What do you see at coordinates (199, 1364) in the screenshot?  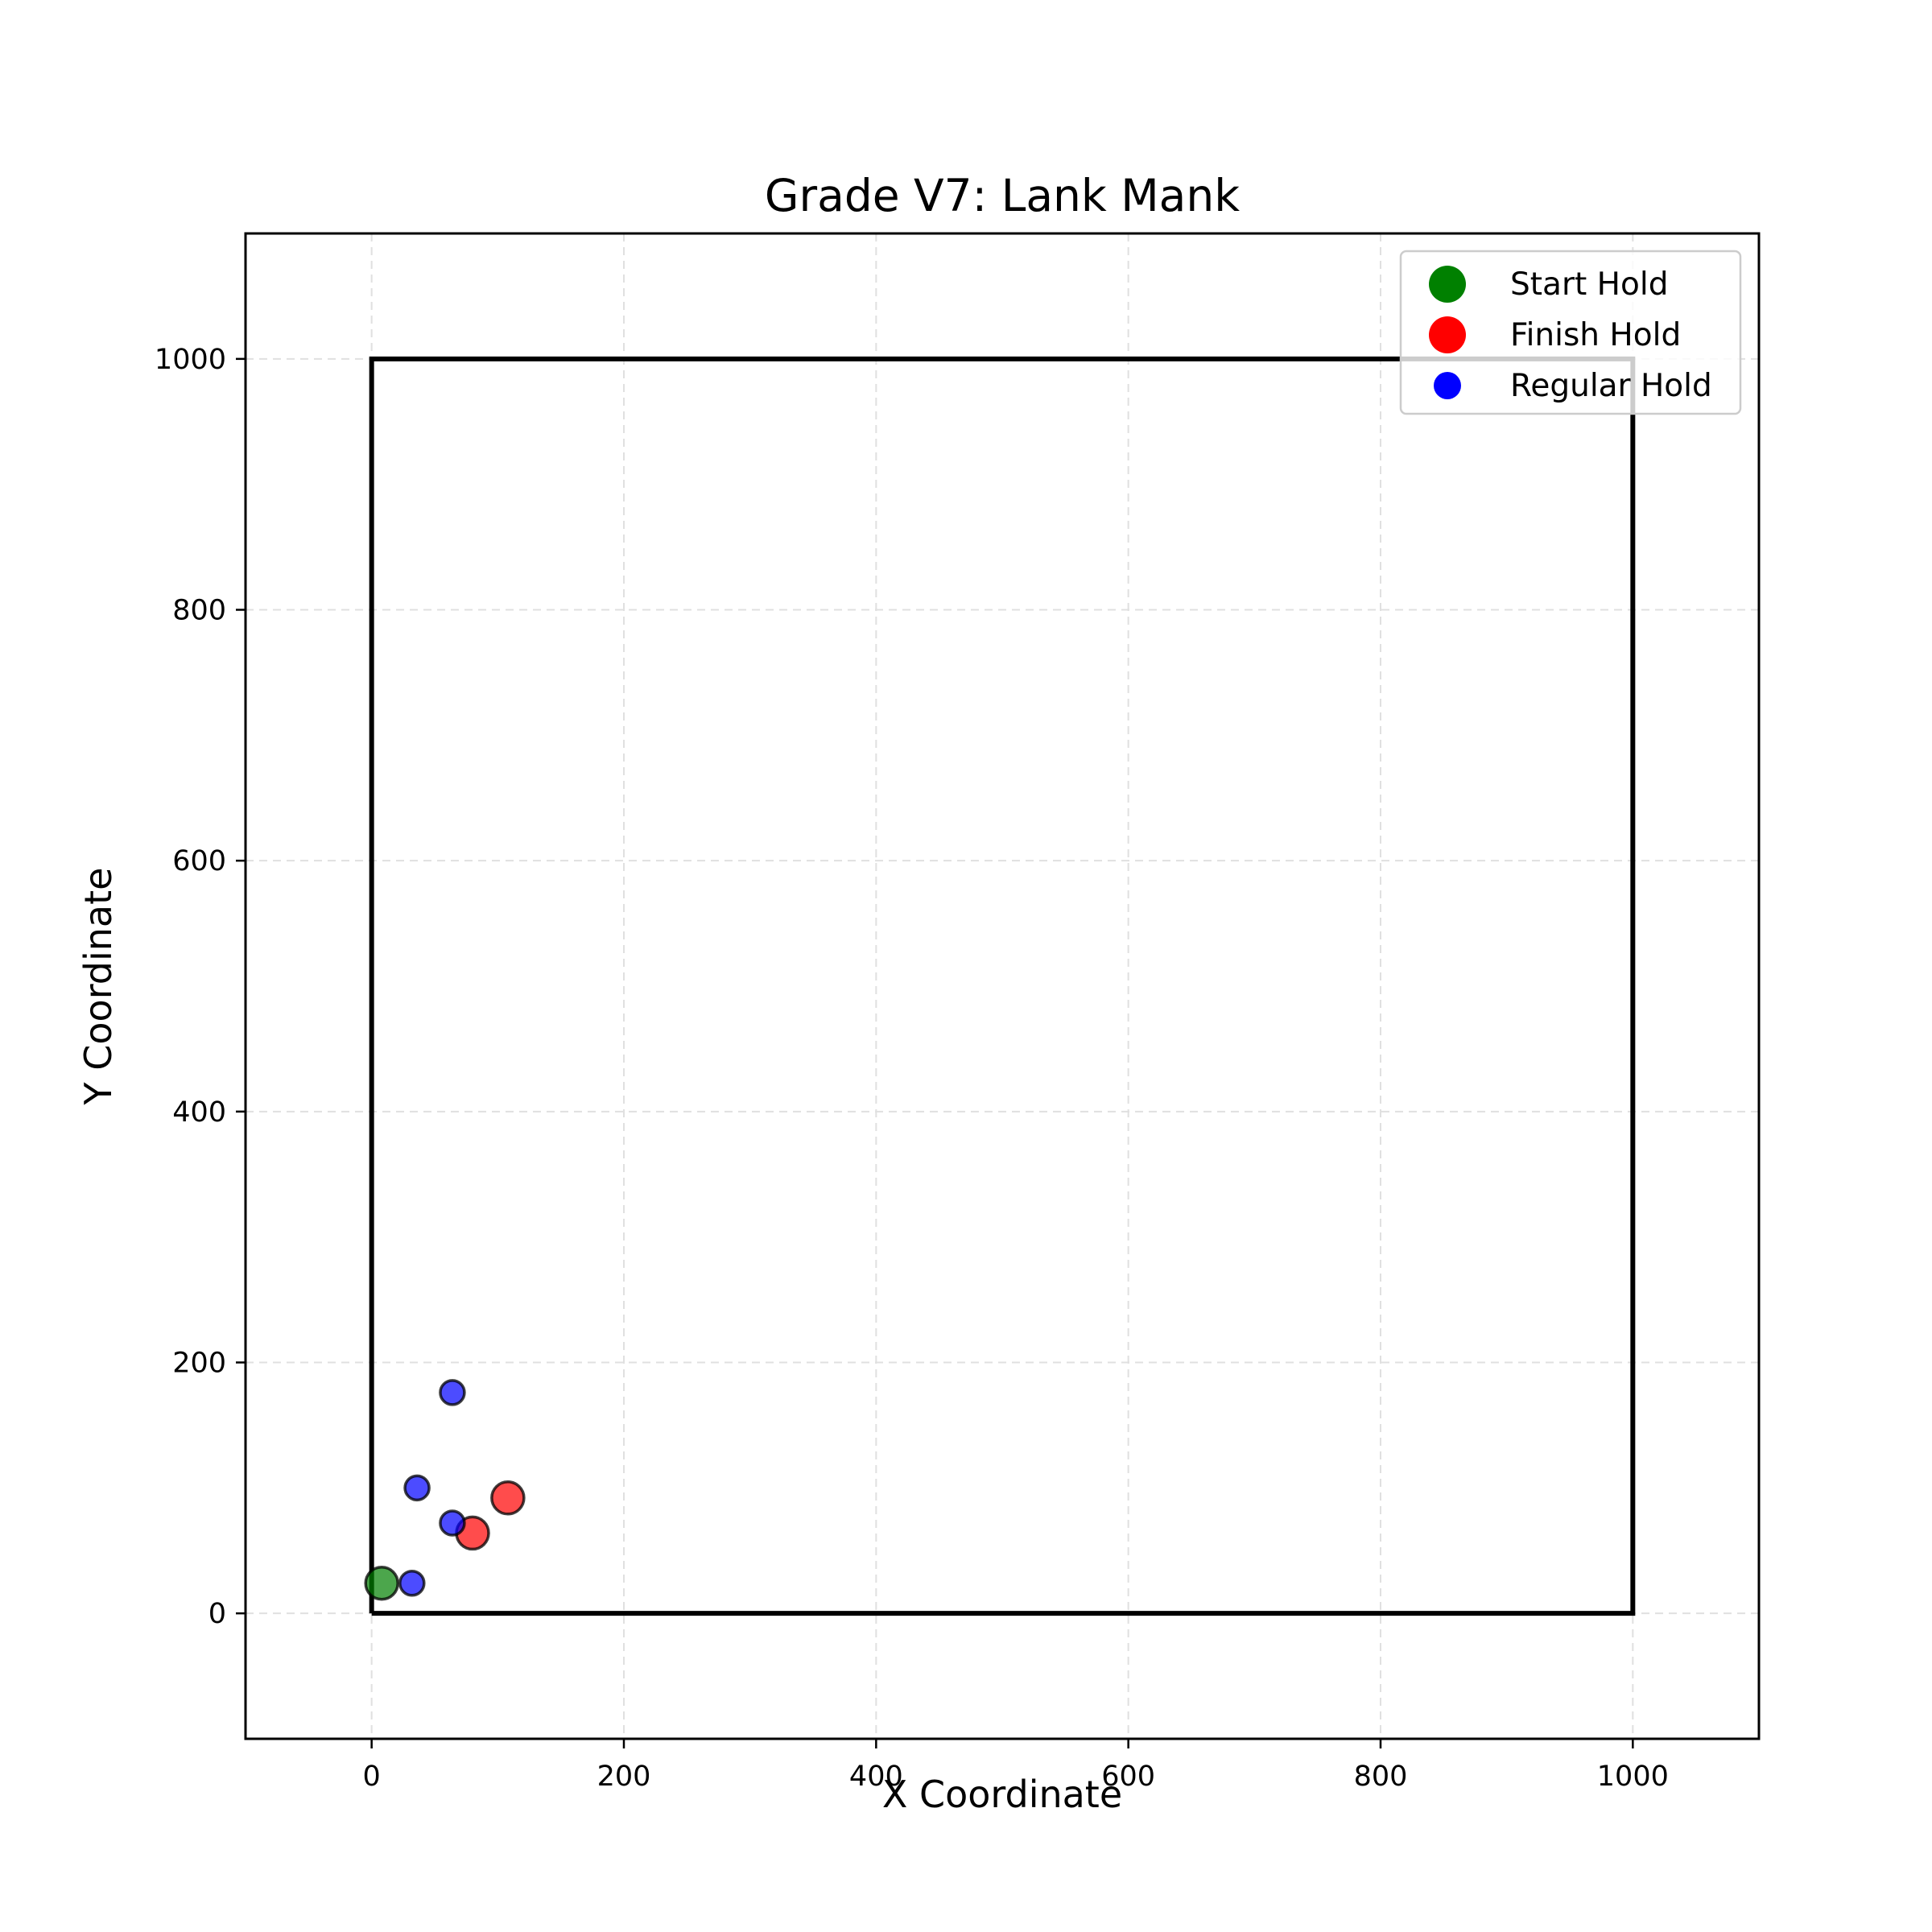 I see `y-tick-label: 200` at bounding box center [199, 1364].